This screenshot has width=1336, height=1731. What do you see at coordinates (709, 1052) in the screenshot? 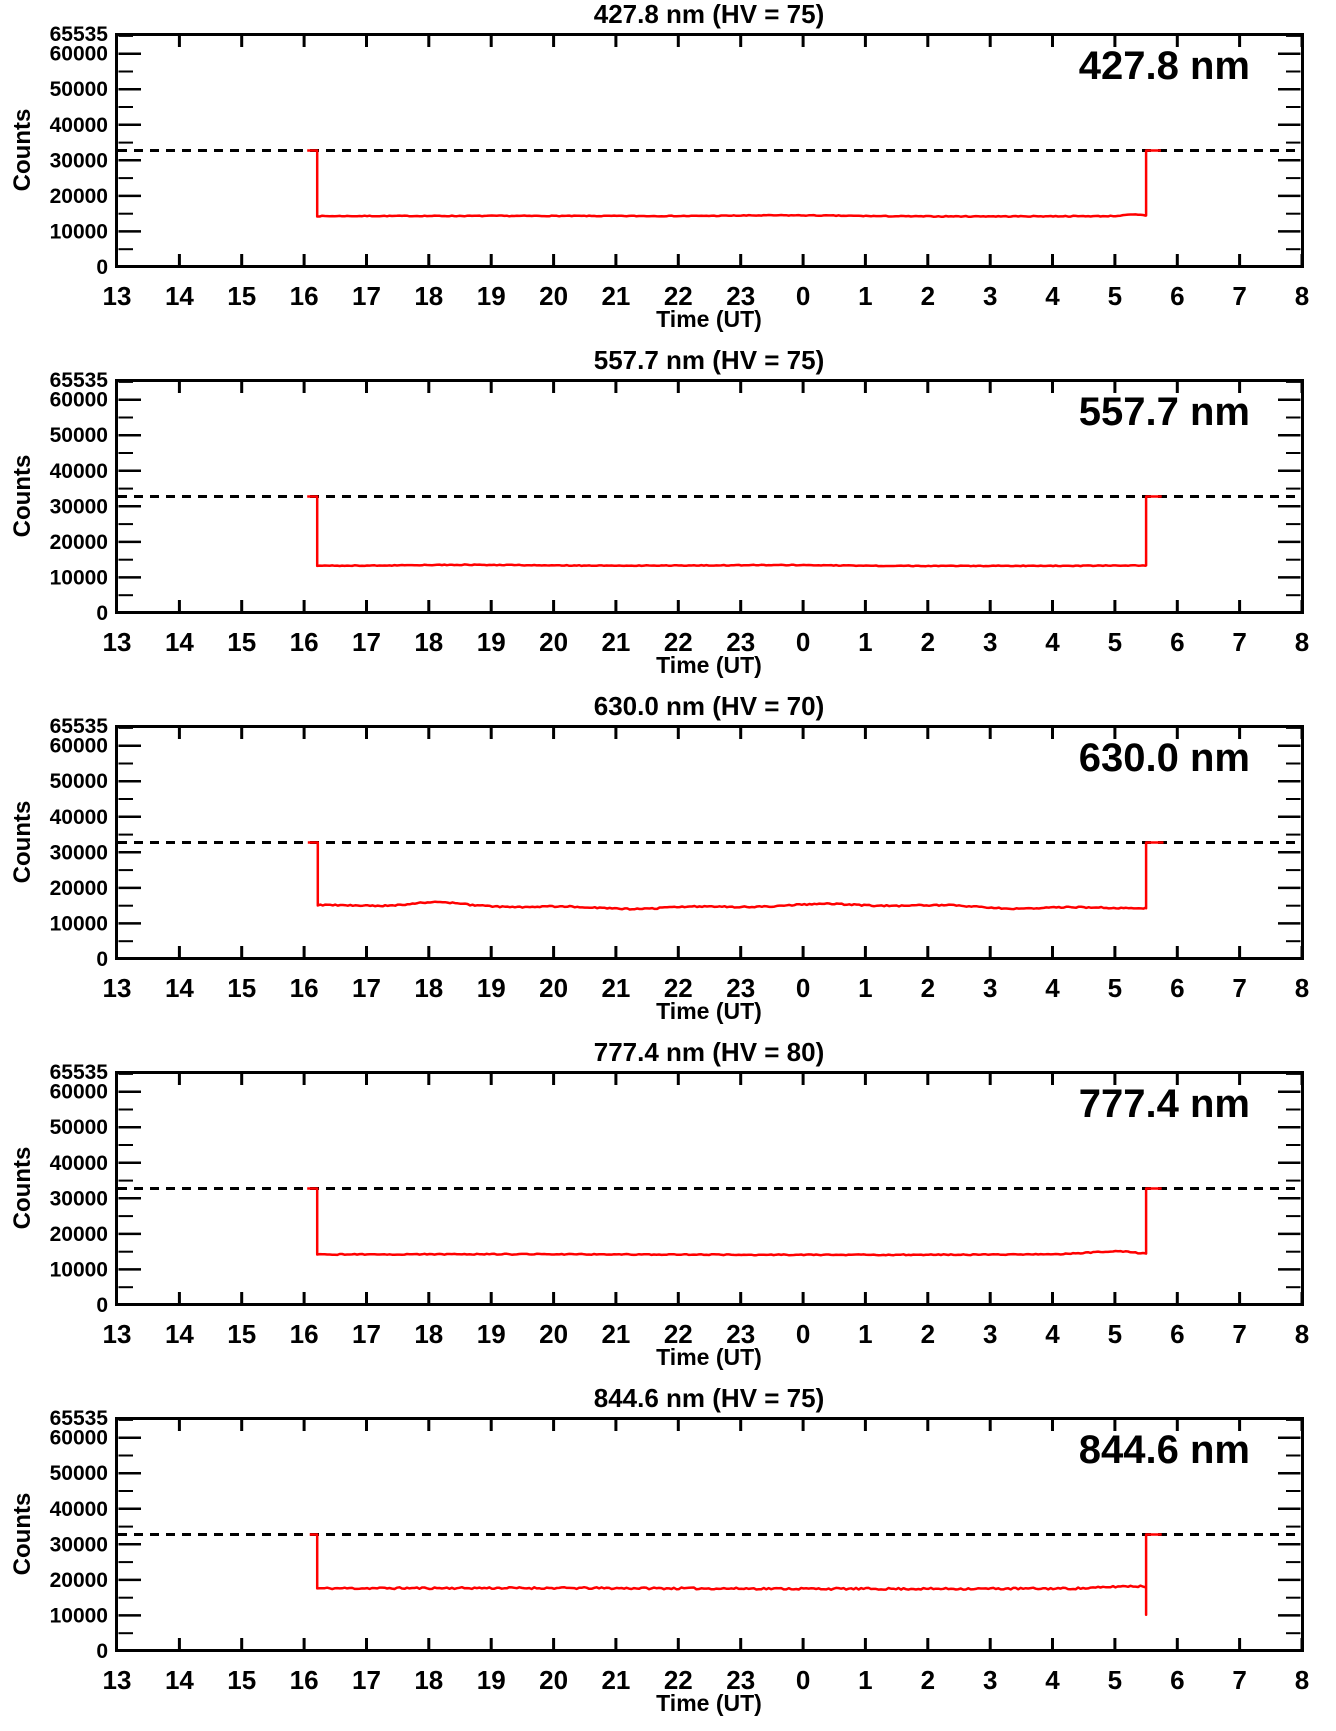
I see `panel-title: 777.4 nm (HV = 80)` at bounding box center [709, 1052].